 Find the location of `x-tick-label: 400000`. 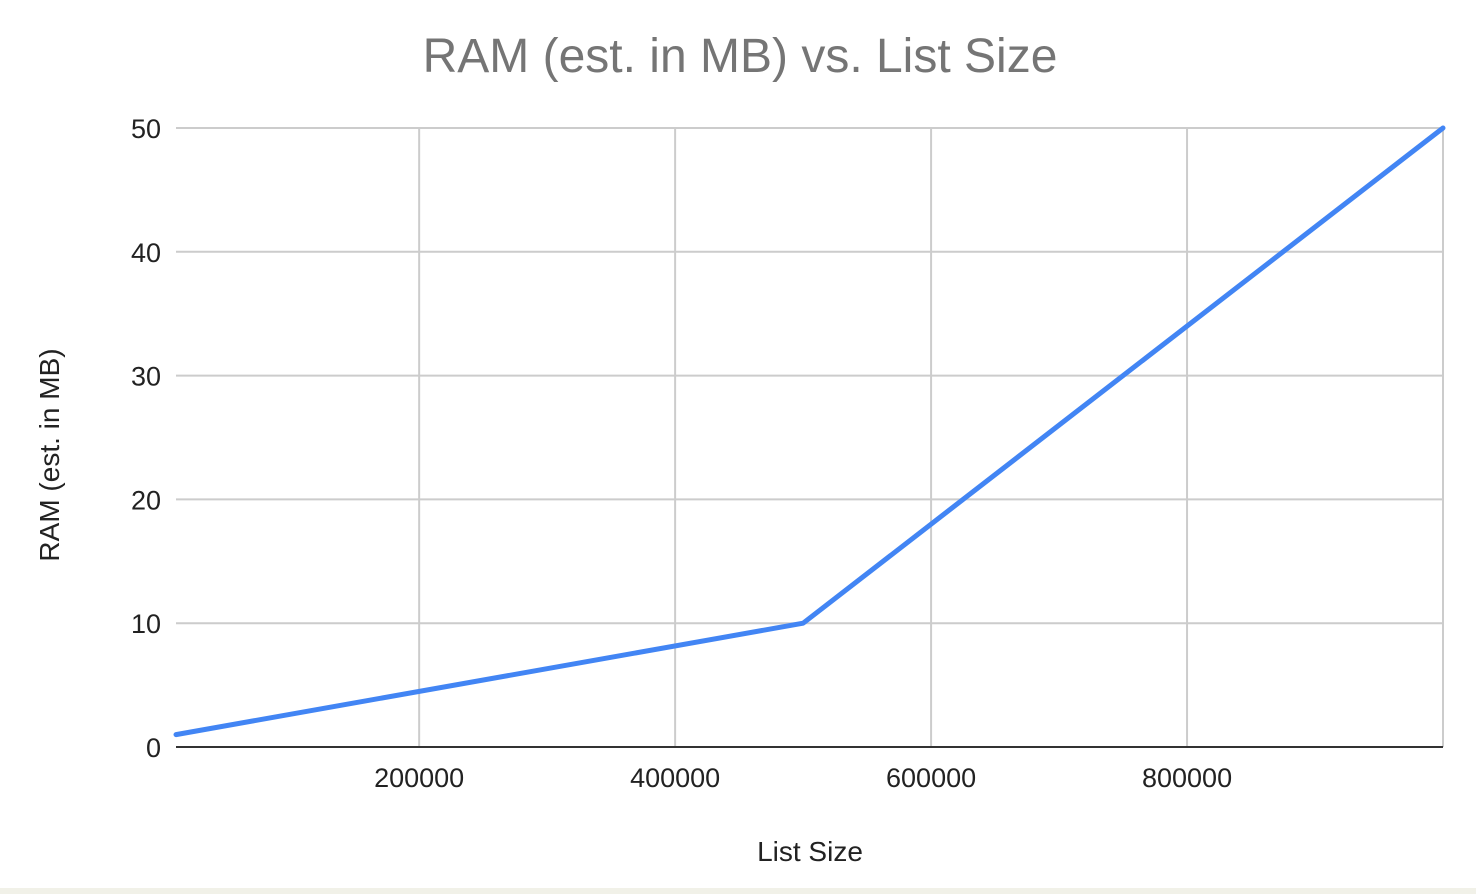

x-tick-label: 400000 is located at coordinates (675, 778).